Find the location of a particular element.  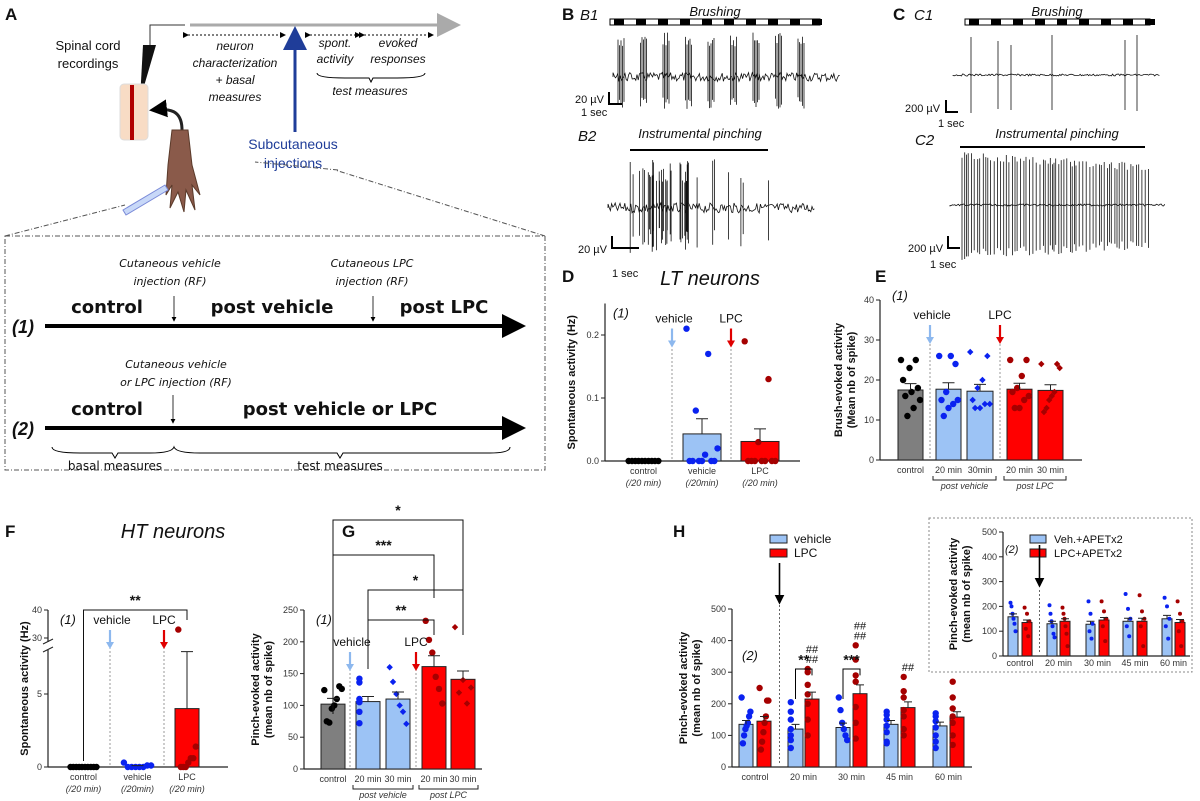

arrow-head is located at coordinates (164, 645).